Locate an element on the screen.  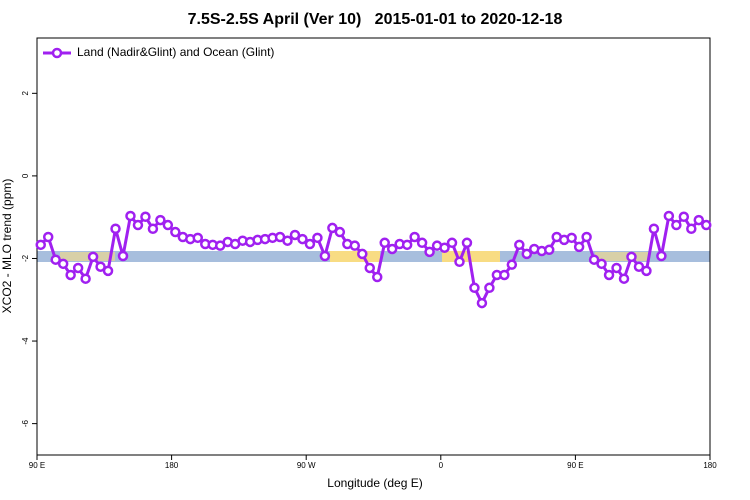
surface-strip is located at coordinates (373, 256).